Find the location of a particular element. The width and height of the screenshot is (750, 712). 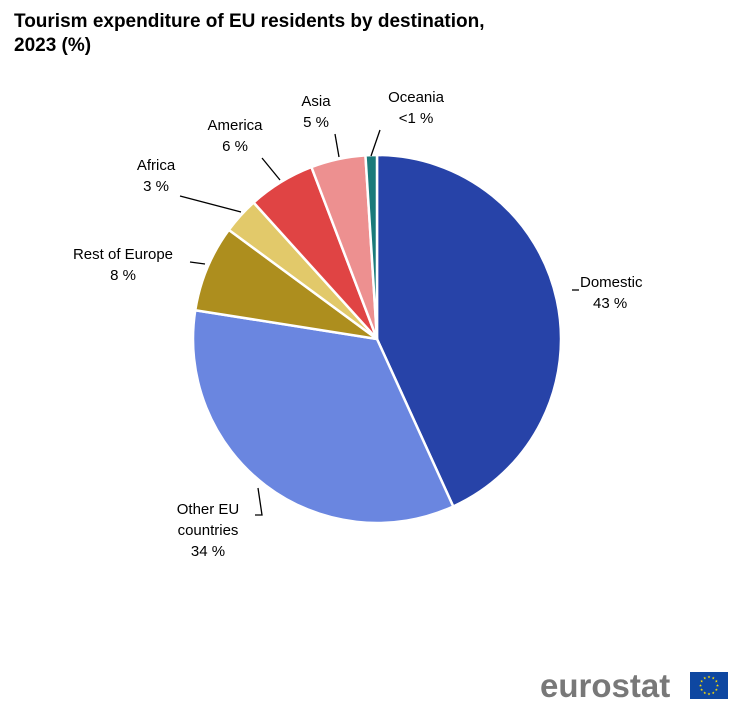

slice-label-rest-of-europe: Rest of Europe 8 % is located at coordinates (123, 265).